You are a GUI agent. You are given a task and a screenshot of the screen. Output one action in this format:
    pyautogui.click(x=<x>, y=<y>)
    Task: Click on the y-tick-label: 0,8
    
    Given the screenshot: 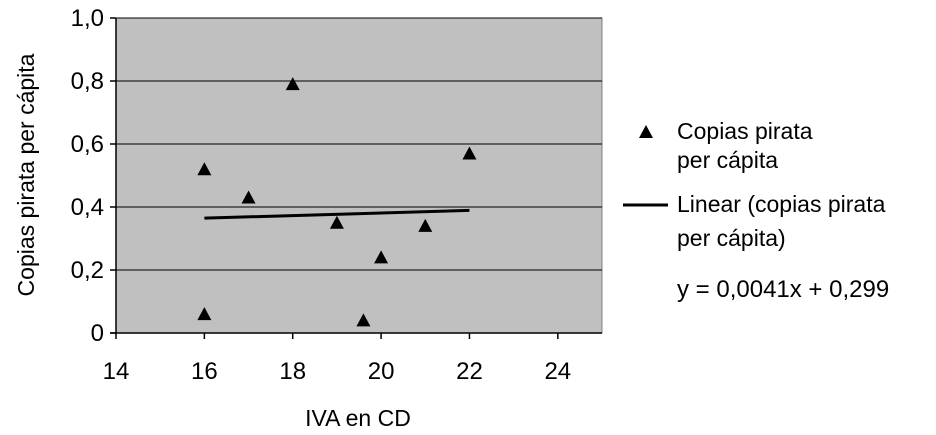 What is the action you would take?
    pyautogui.click(x=87, y=81)
    